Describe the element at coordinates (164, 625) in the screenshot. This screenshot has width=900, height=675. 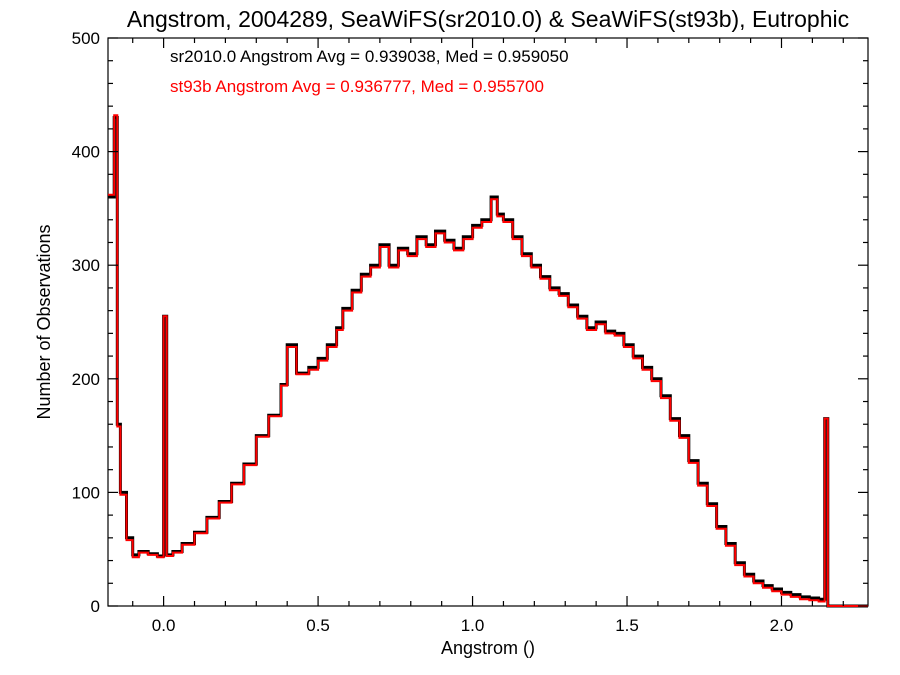
I see `x-tick-label: 0.0` at that location.